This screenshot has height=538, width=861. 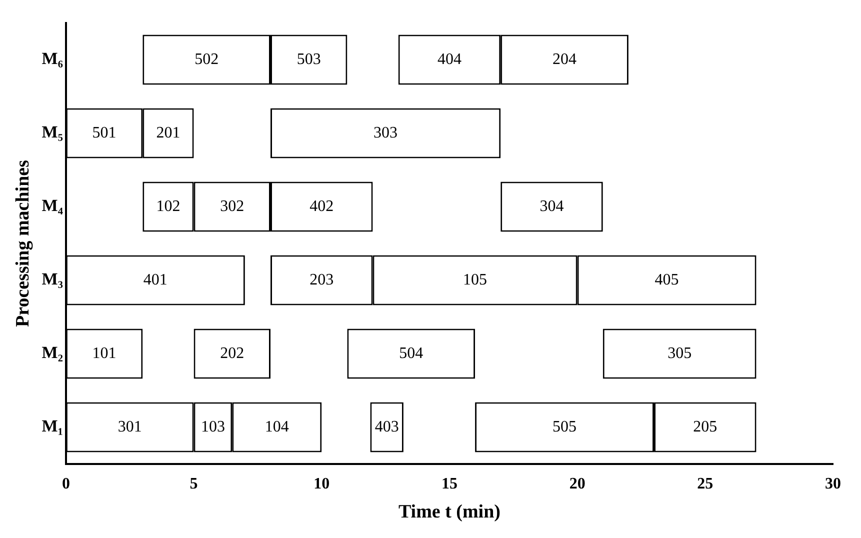 What do you see at coordinates (564, 427) in the screenshot?
I see `annotation: 505` at bounding box center [564, 427].